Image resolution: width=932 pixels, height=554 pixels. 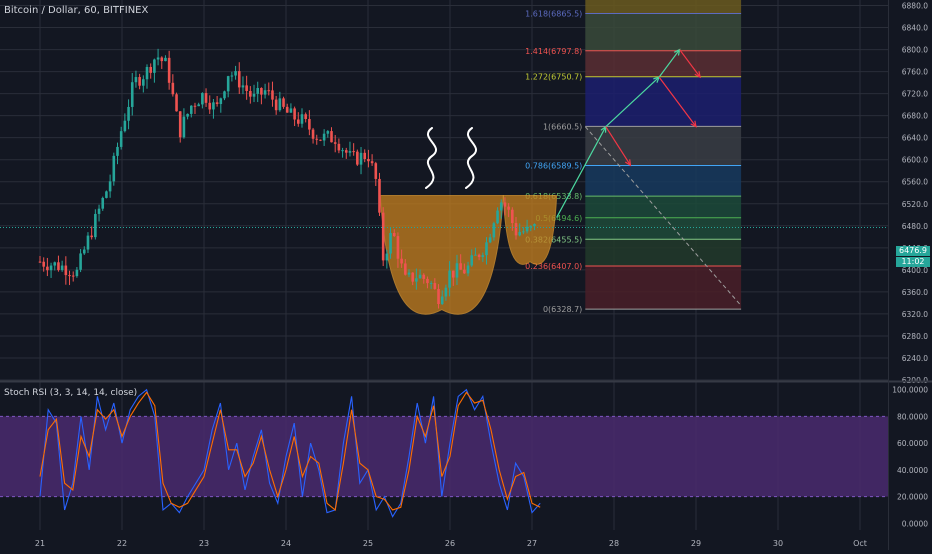 What do you see at coordinates (530, 230) in the screenshot?
I see `pattern-handle` at bounding box center [530, 230].